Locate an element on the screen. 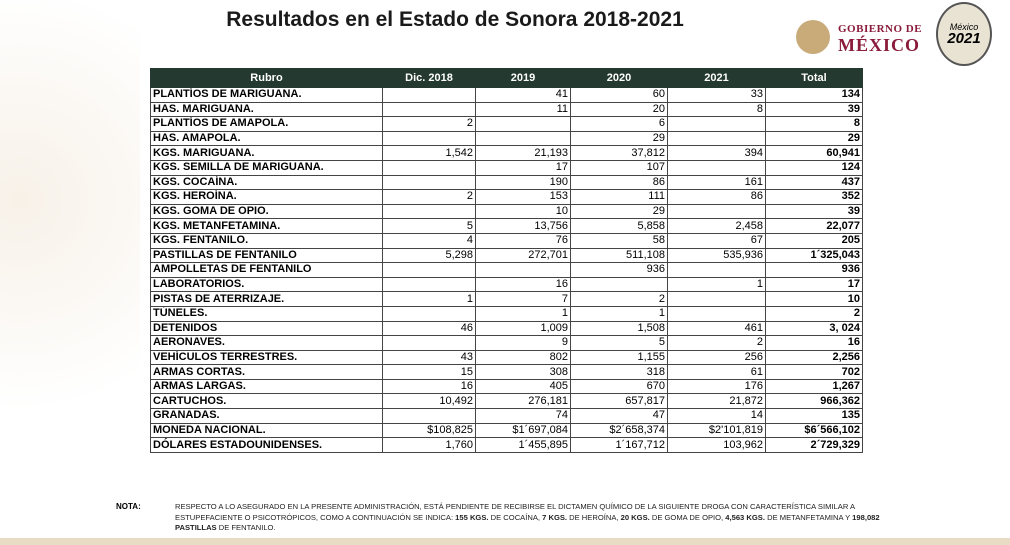 Image resolution: width=1010 pixels, height=545 pixels. cell: 1,009 is located at coordinates (523, 328).